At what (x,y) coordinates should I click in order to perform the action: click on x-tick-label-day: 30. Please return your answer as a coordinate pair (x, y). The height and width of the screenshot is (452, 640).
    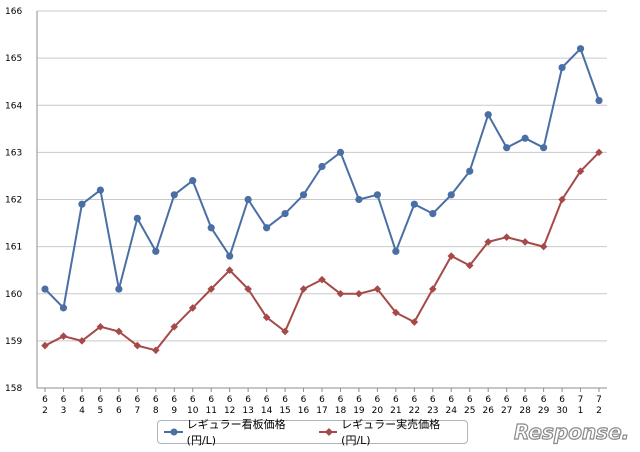
    Looking at the image, I should click on (562, 411).